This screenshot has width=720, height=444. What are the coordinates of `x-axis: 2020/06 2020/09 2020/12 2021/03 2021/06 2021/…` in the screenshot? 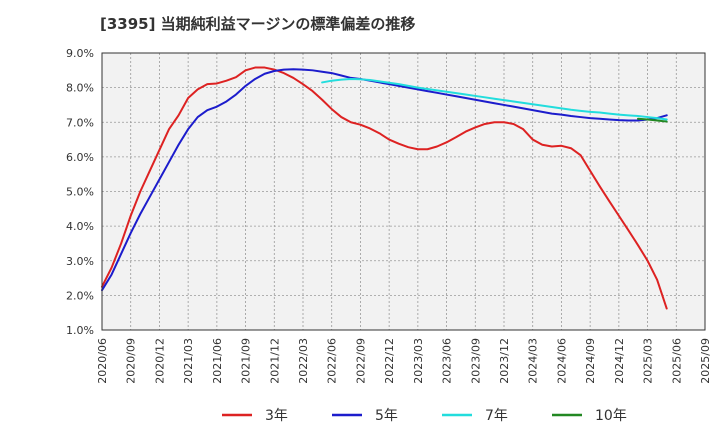 It's located at (404, 361).